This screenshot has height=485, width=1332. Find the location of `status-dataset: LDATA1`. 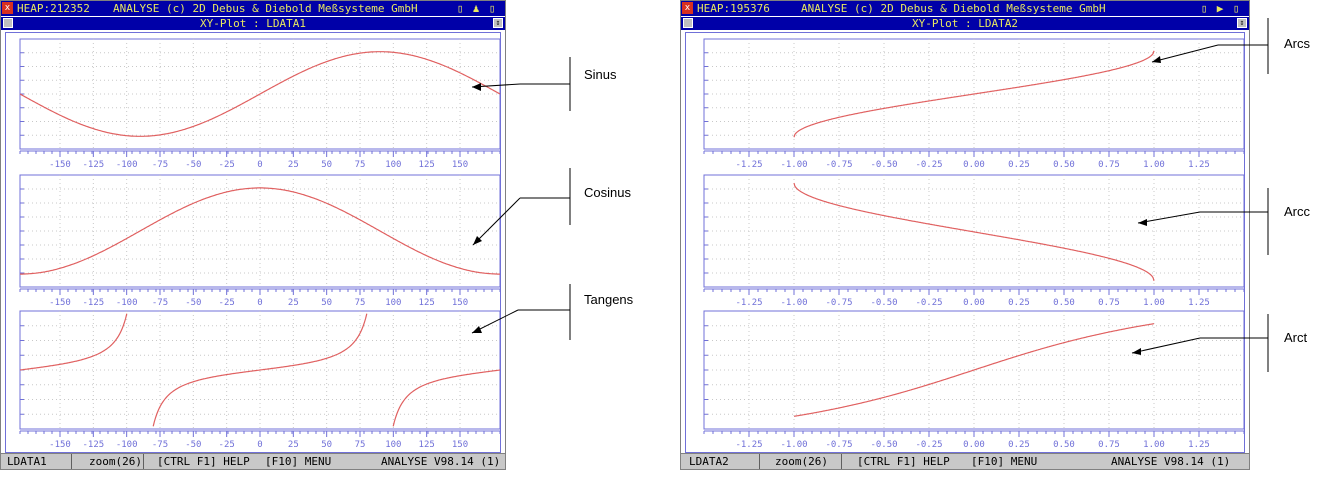

status-dataset: LDATA1 is located at coordinates (27, 461).